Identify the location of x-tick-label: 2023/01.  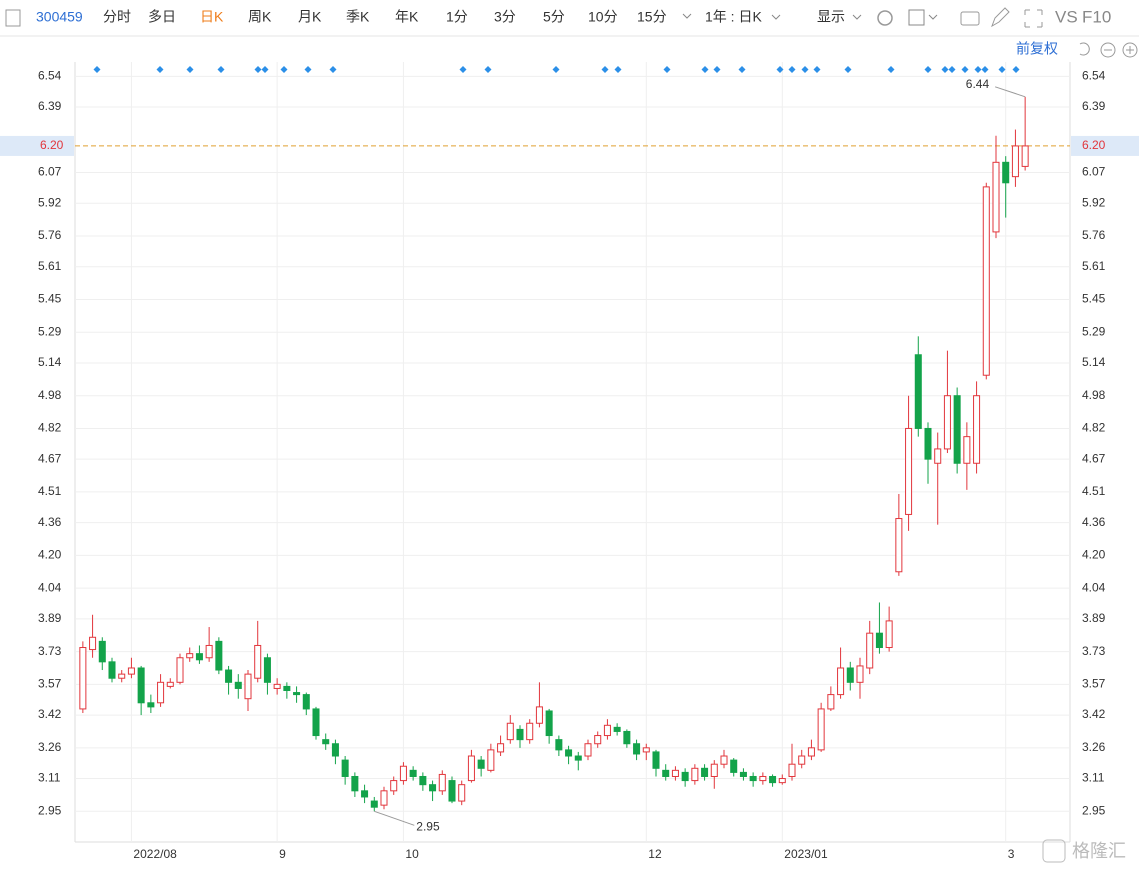
(806, 854).